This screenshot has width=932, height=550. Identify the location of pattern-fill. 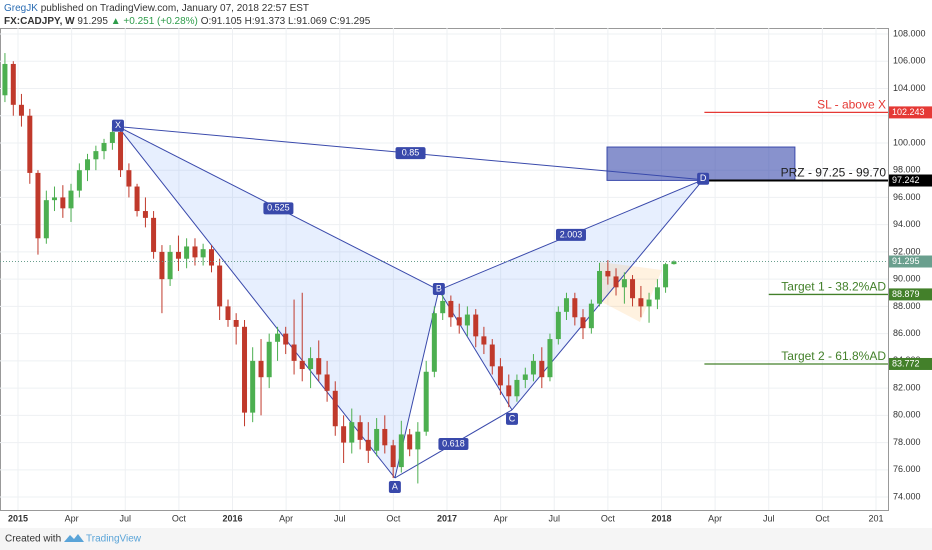
(571, 294).